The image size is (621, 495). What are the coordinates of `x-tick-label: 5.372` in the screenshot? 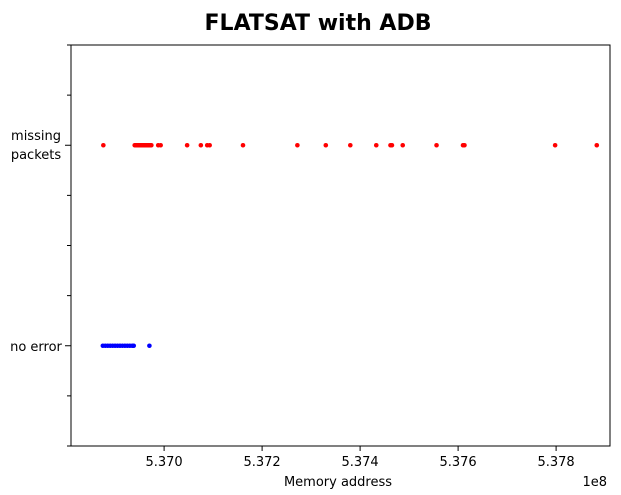 It's located at (261, 462).